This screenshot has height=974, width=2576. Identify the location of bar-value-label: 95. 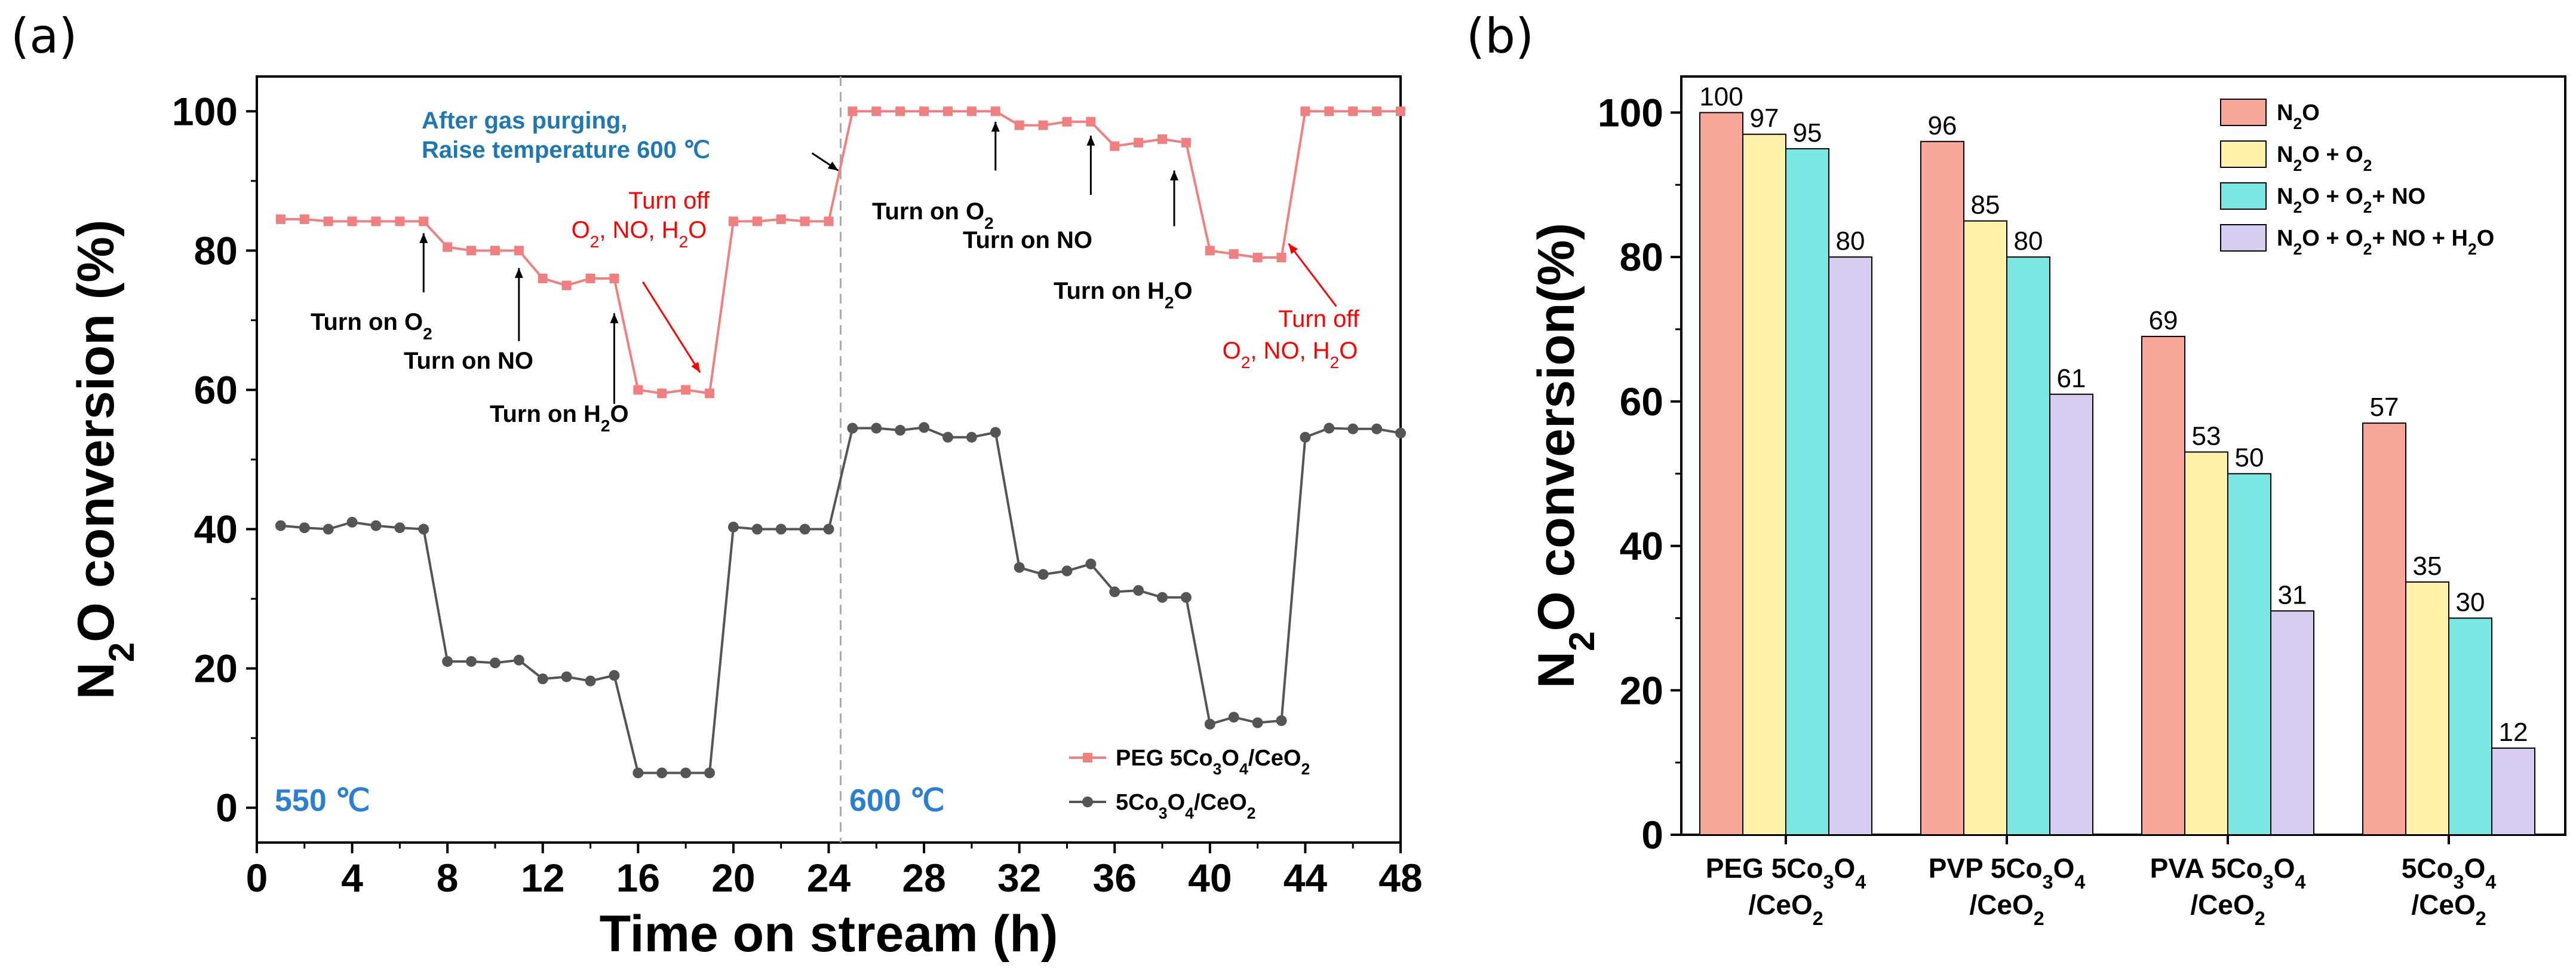
(1808, 133).